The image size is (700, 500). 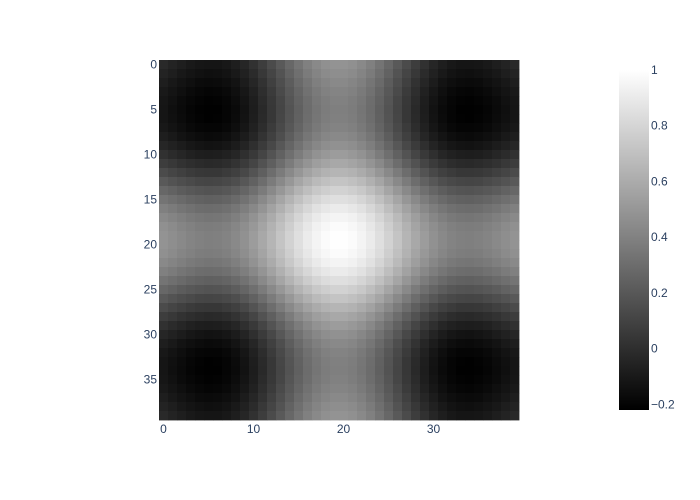 I want to click on colorbar-tick-label: −0.2, so click(x=663, y=404).